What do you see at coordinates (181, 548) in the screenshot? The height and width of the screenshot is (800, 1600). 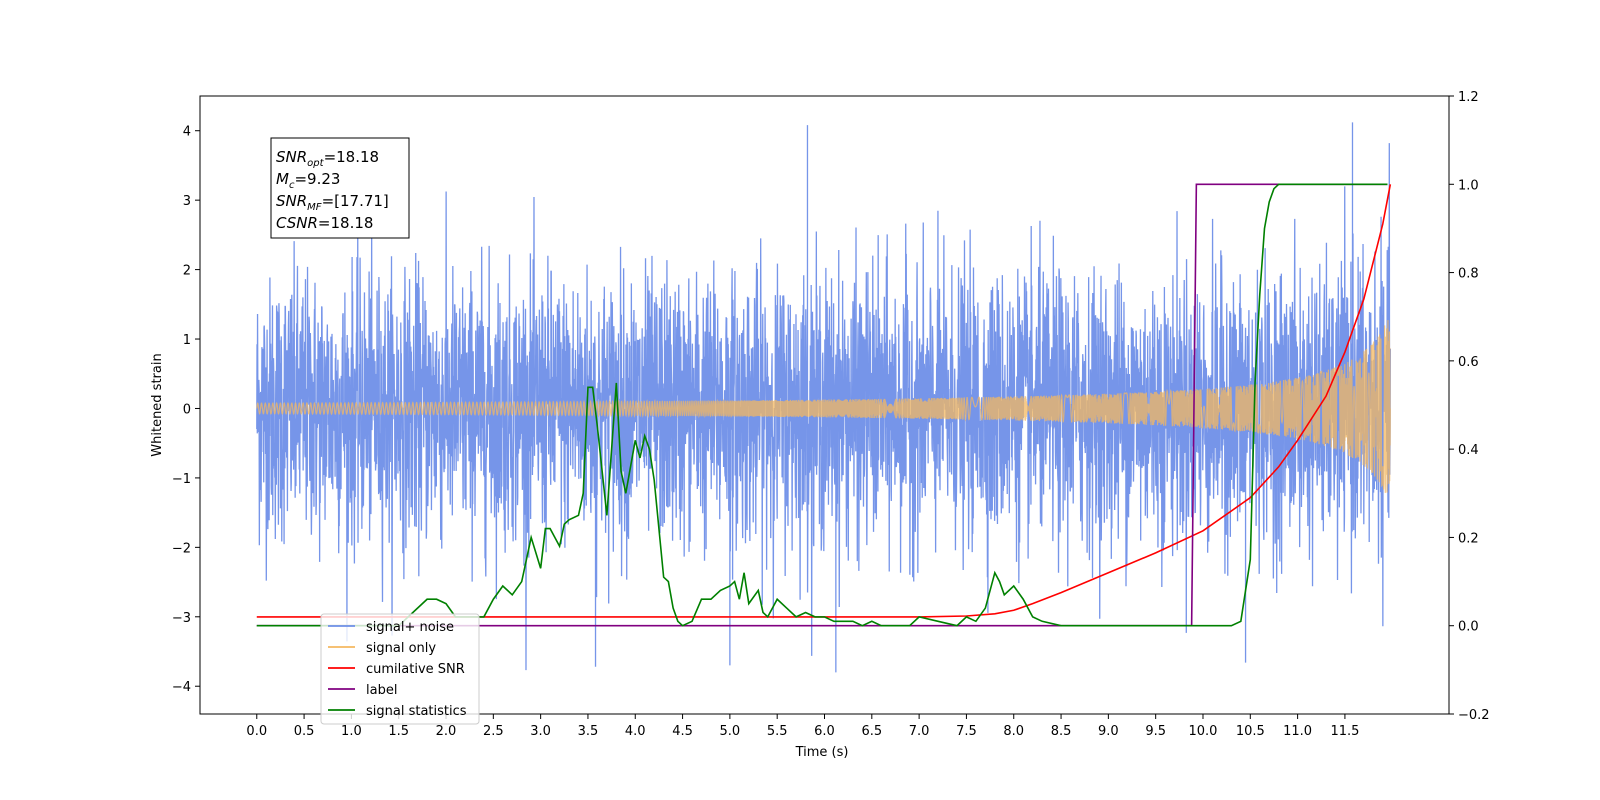 I see `y-left-tick-label: −2` at bounding box center [181, 548].